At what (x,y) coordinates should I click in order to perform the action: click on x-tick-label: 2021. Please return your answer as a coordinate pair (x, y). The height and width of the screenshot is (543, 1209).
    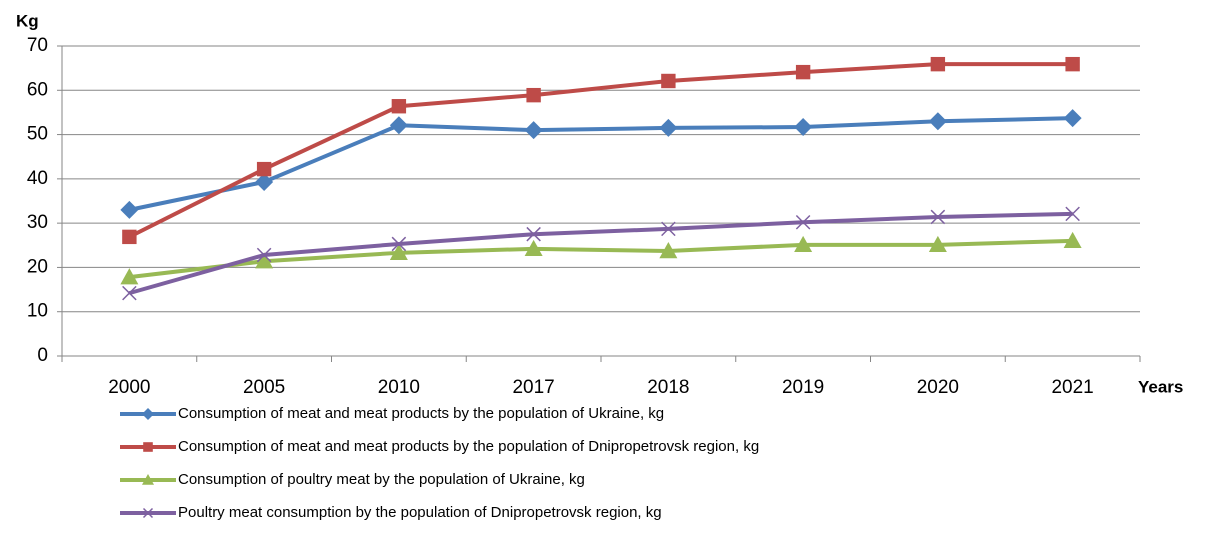
    Looking at the image, I should click on (1072, 387).